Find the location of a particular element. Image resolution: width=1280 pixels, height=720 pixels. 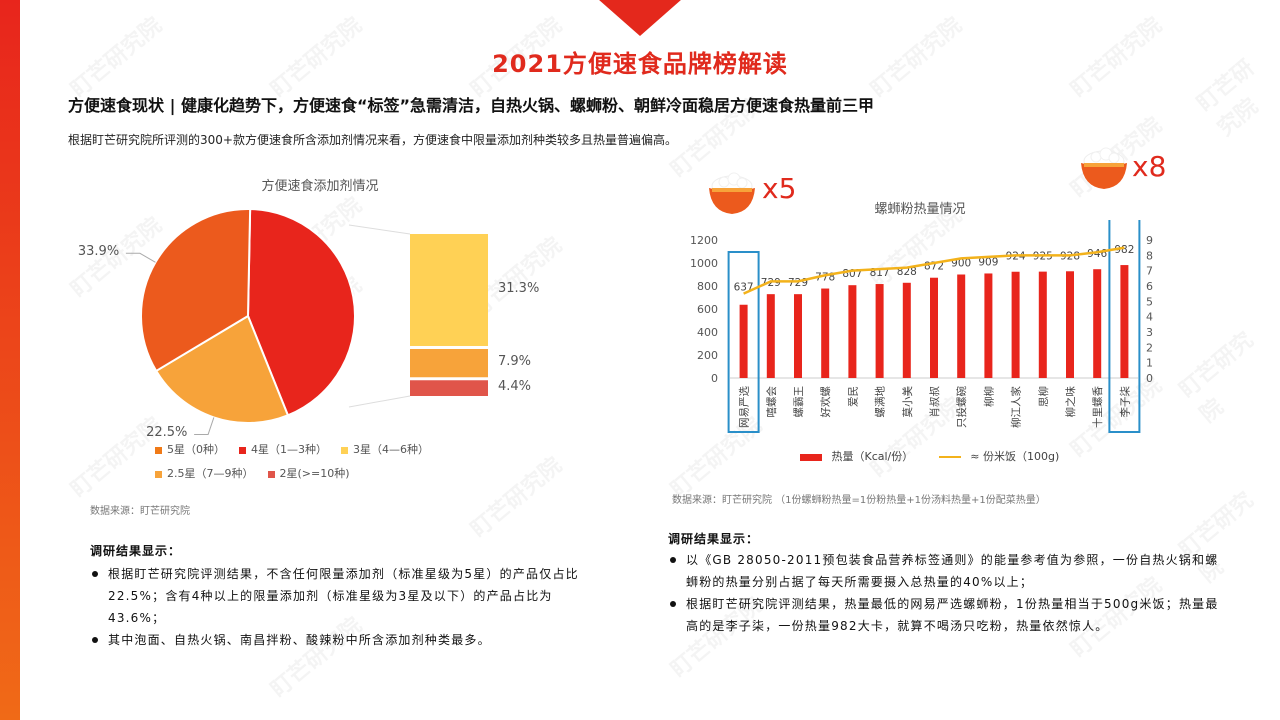

y2-tick-label: 0 is located at coordinates (1149, 378).